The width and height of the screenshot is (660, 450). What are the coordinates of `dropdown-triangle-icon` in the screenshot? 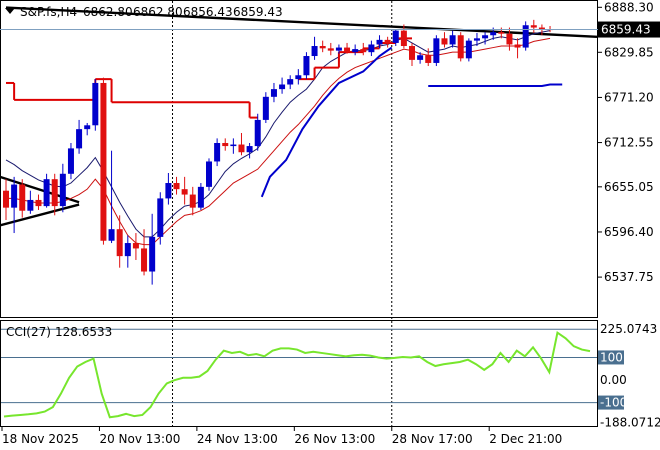 It's located at (10, 11).